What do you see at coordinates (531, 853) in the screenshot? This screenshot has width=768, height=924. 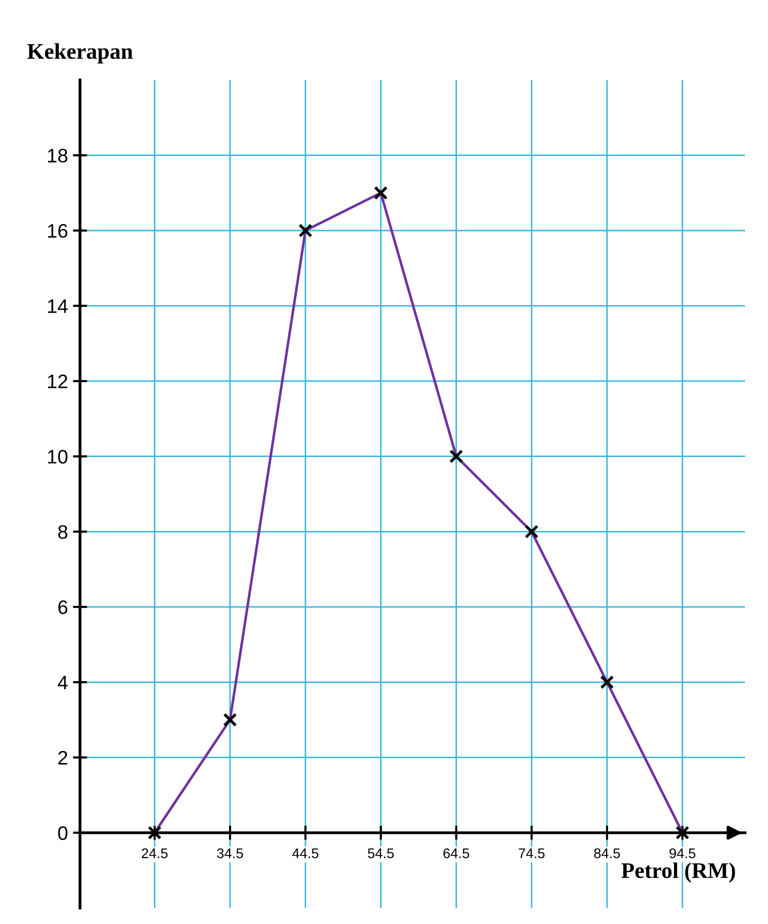 I see `x-tick-label: 74.5` at bounding box center [531, 853].